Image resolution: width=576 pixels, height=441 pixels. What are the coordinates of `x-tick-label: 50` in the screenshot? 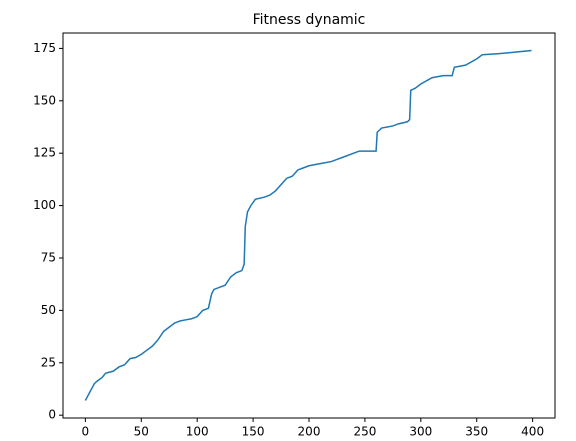 It's located at (141, 432).